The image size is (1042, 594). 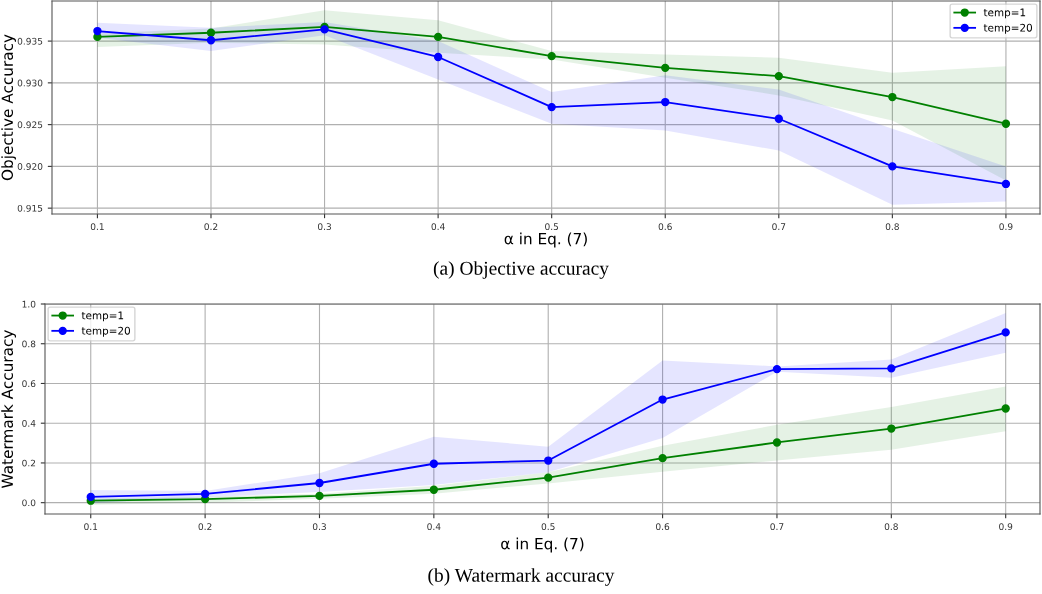 What do you see at coordinates (29, 503) in the screenshot?
I see `y-tick-label: 0.0` at bounding box center [29, 503].